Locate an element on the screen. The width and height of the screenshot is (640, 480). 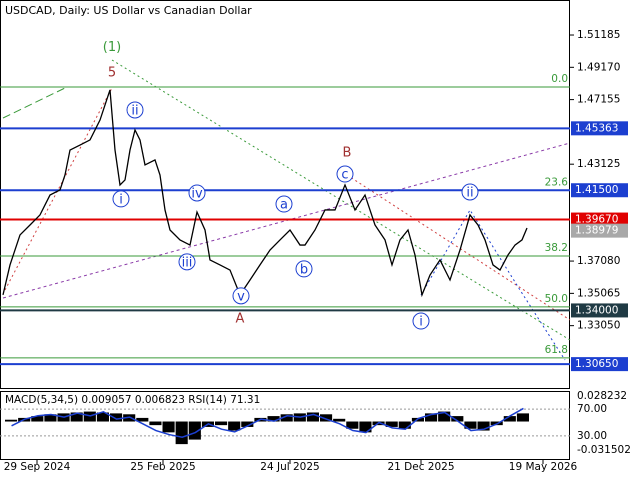
wave-label: v is located at coordinates (241, 296).